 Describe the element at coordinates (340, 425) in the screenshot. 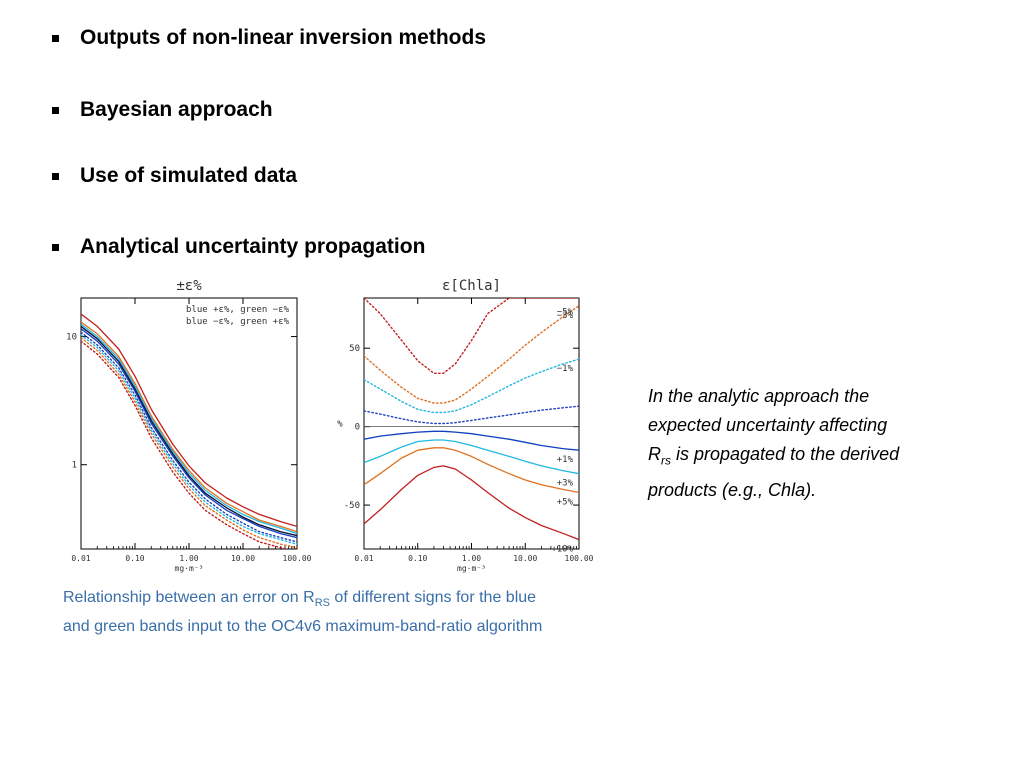

I see `y-axis-label: %` at that location.